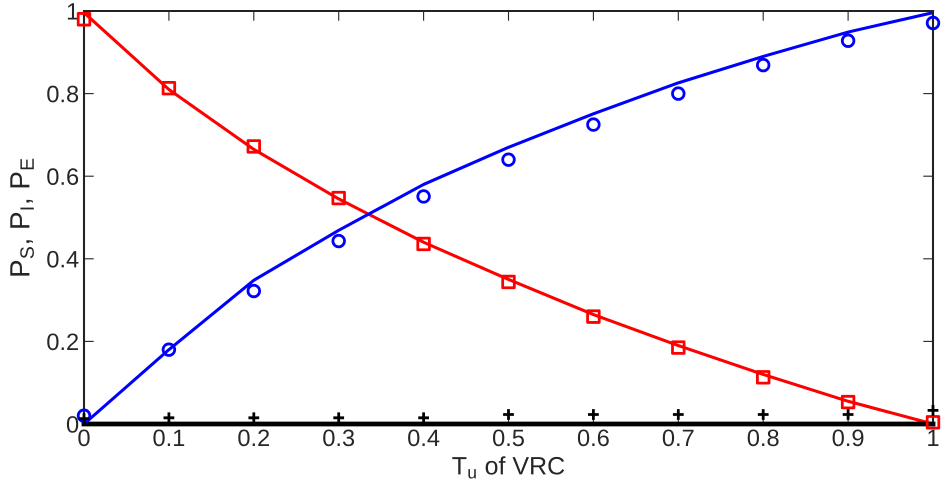 This screenshot has width=946, height=491. I want to click on x-tick-label: 0.4, so click(424, 437).